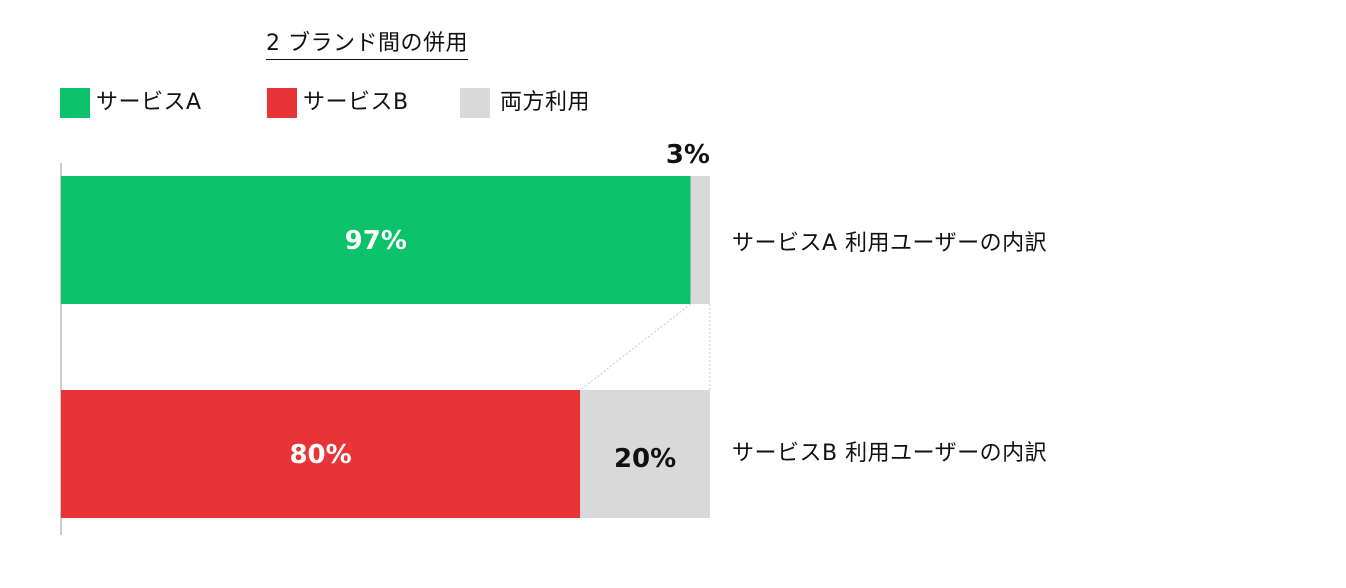 The height and width of the screenshot is (588, 1346). What do you see at coordinates (149, 102) in the screenshot?
I see `legend-label-service-a: サービスA` at bounding box center [149, 102].